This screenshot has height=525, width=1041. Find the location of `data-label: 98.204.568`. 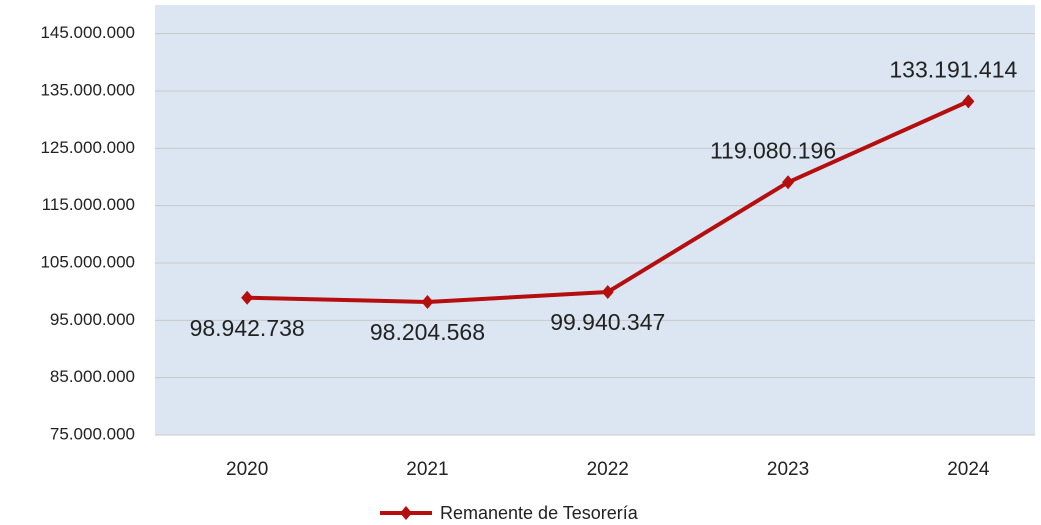

data-label: 98.204.568 is located at coordinates (427, 332).